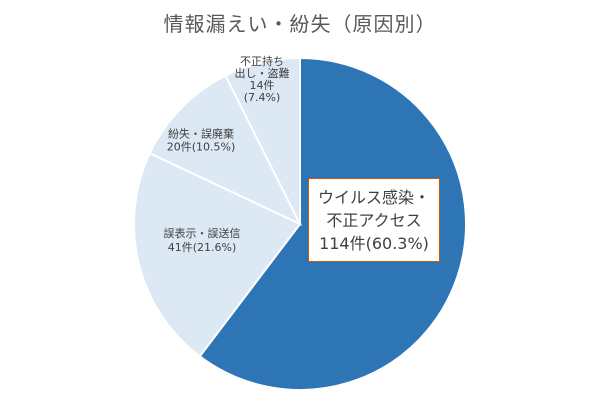 This screenshot has height=400, width=600. I want to click on slice-loss-mis-disposal, so click(225, 150).